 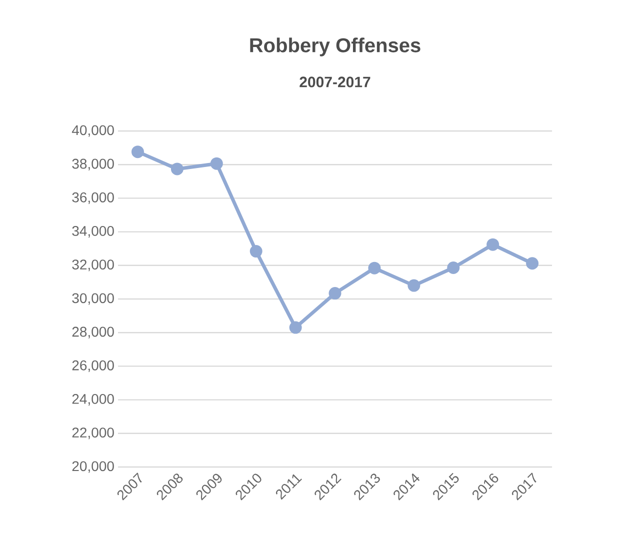 What do you see at coordinates (93, 198) in the screenshot?
I see `y-tick-label: 36,000` at bounding box center [93, 198].